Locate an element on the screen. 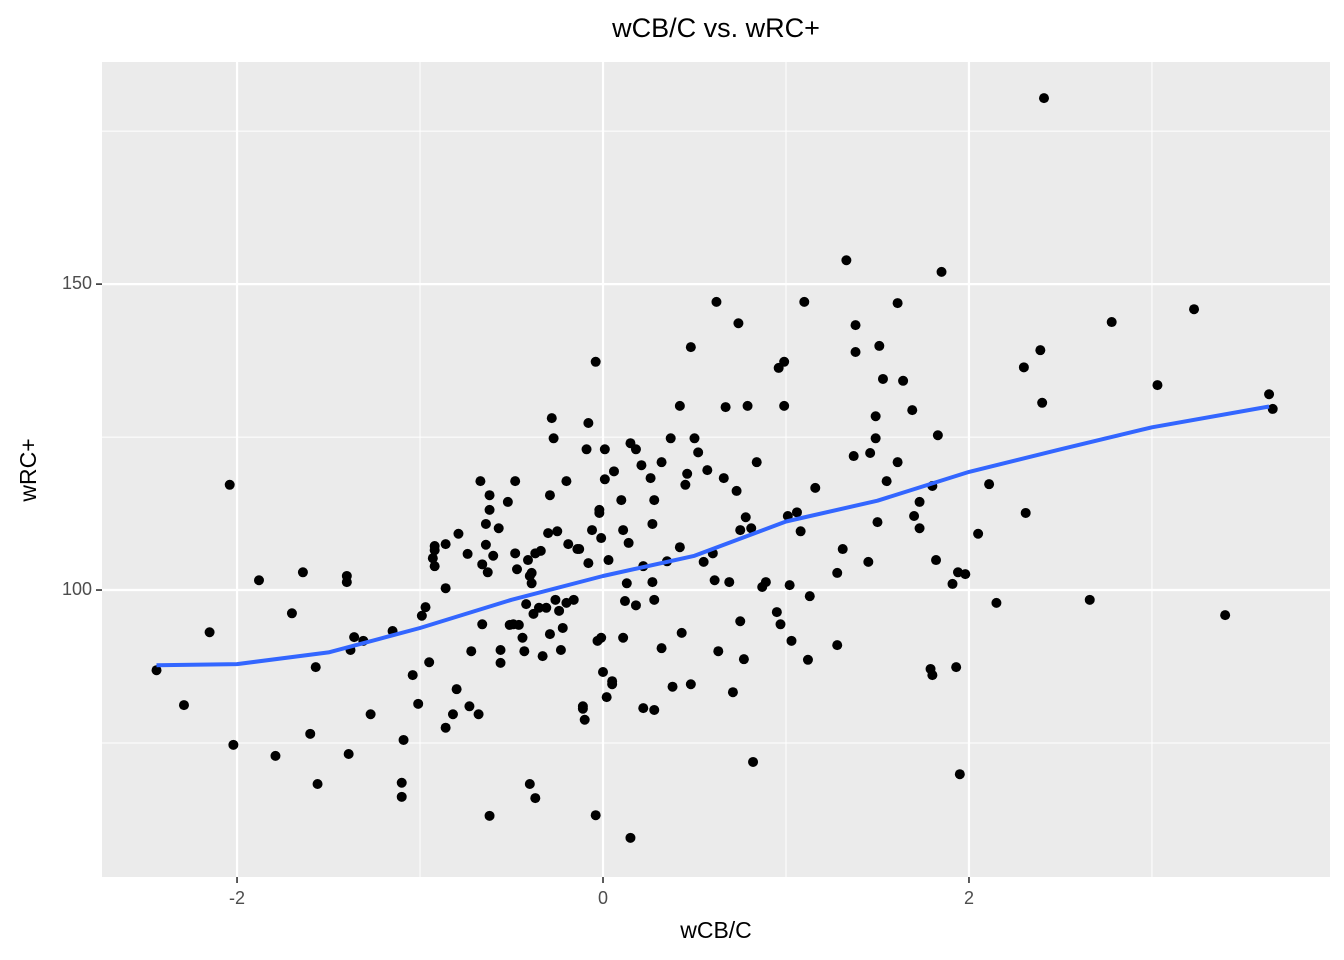  y-axis-label: wRC+ is located at coordinates (28, 470).